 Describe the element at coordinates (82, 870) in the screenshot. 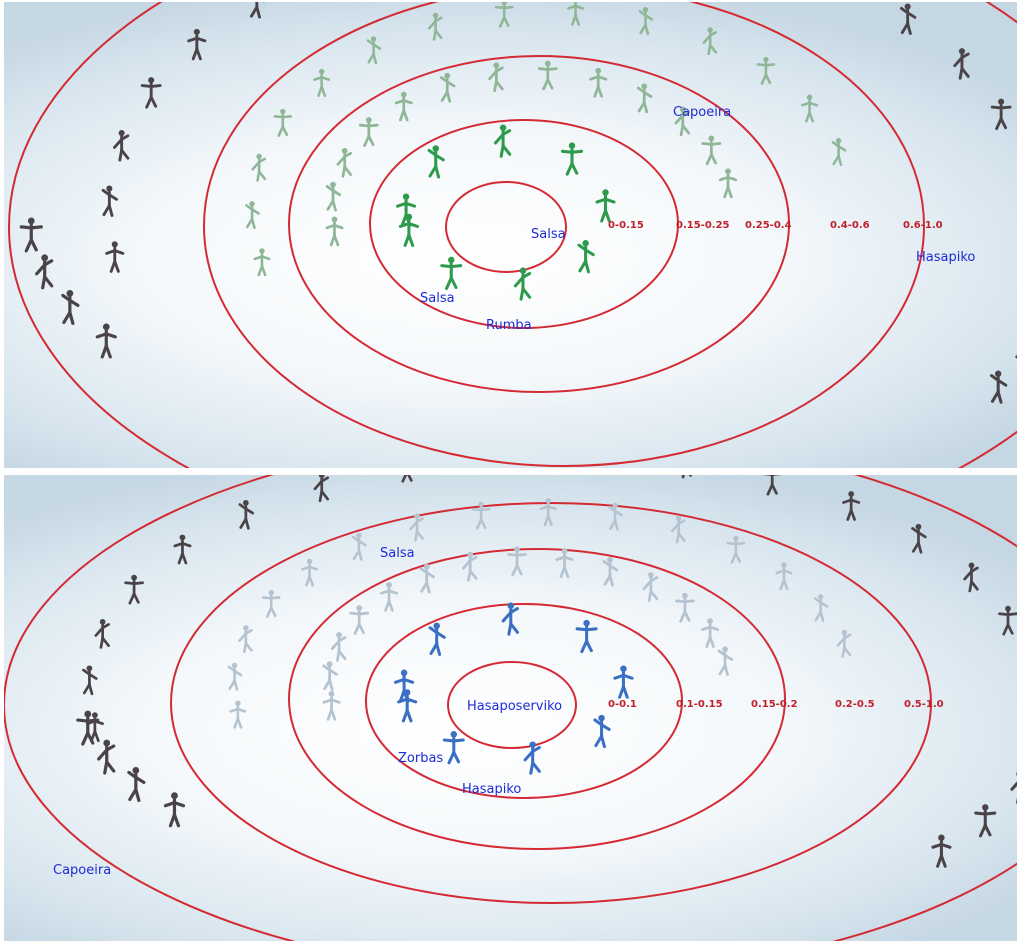

I see `dance-label-capoeira: Capoeira` at that location.